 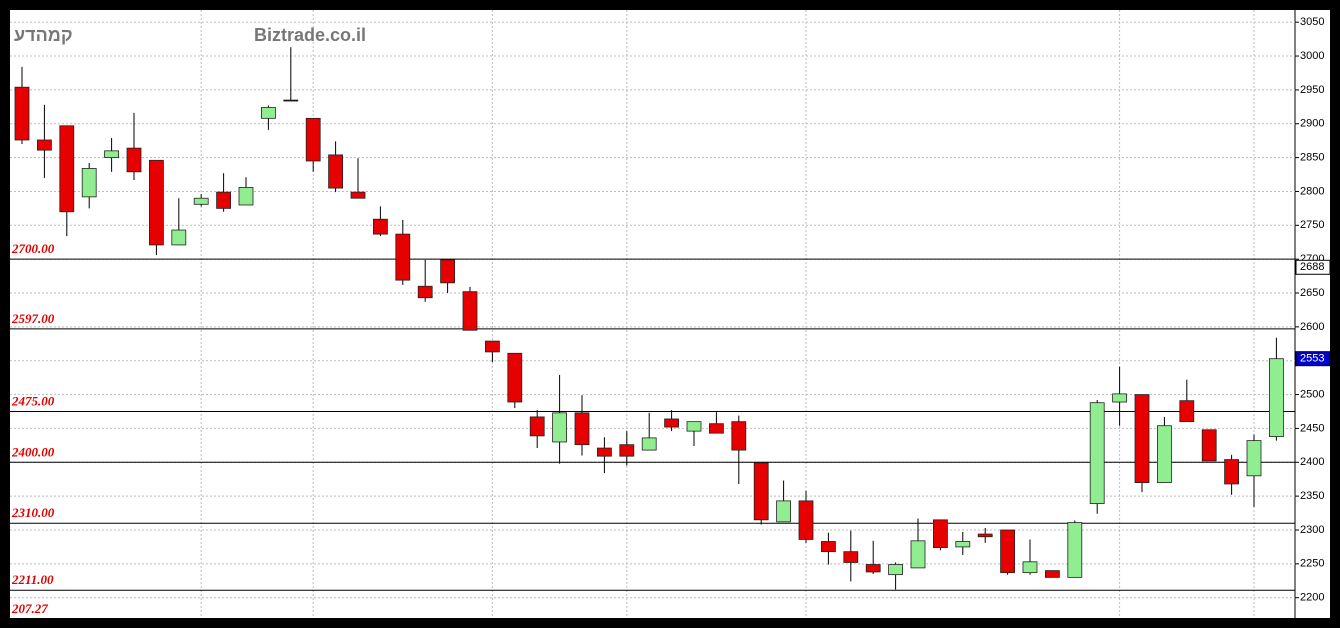 I want to click on chart-title: קמהדע, so click(x=43, y=35).